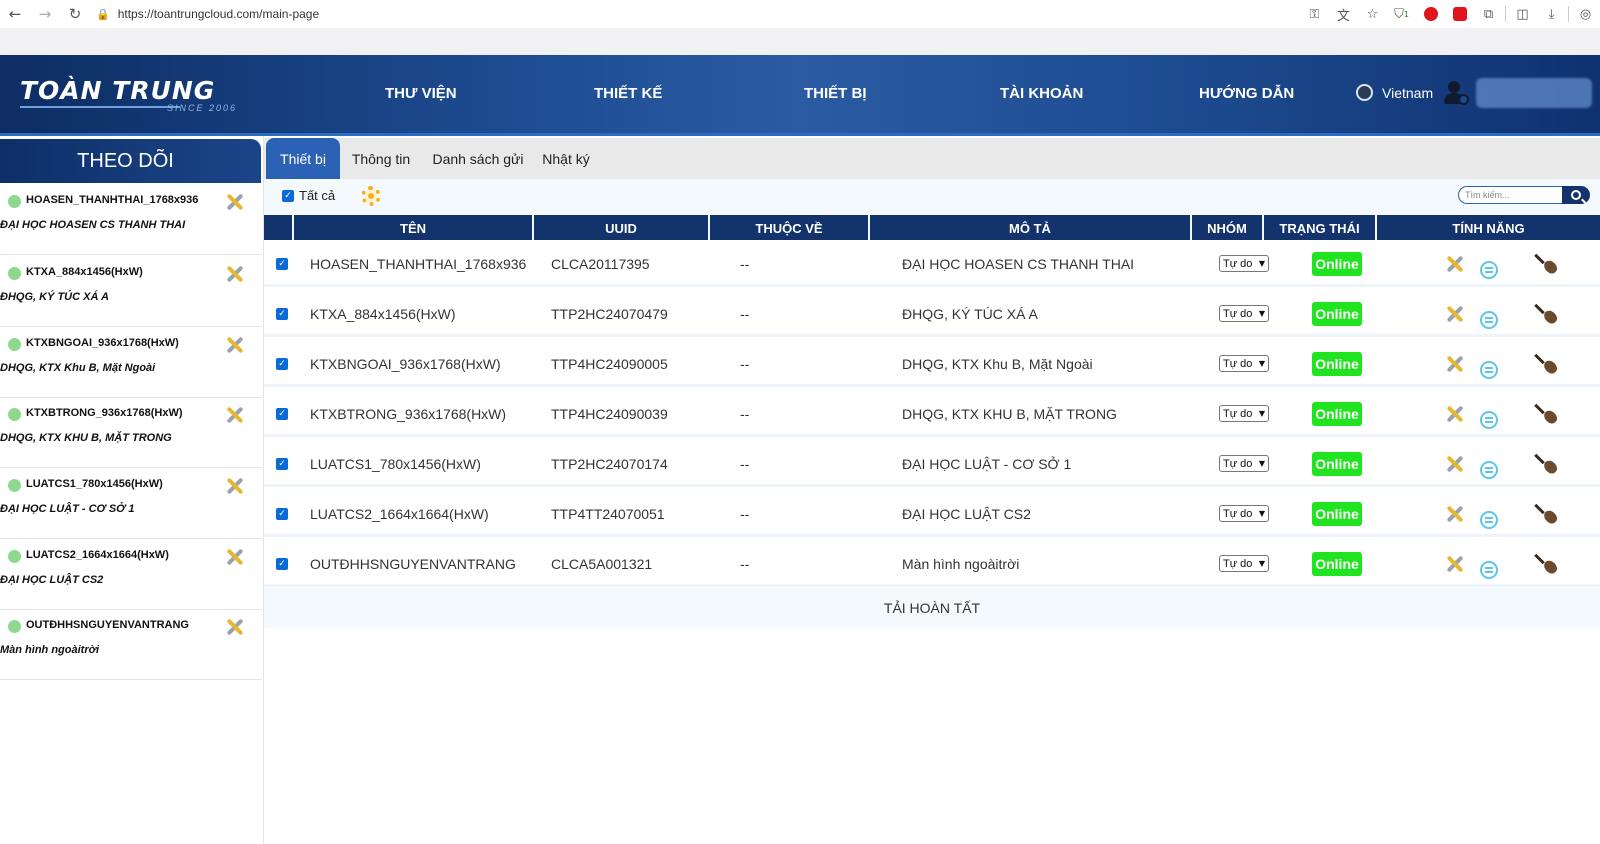 The width and height of the screenshot is (1600, 844). Describe the element at coordinates (1576, 195) in the screenshot. I see `search-button` at that location.